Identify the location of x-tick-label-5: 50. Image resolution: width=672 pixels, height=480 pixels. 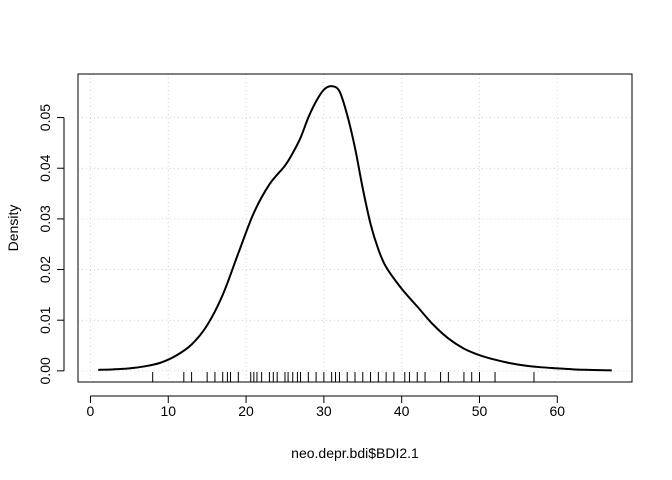
(480, 411).